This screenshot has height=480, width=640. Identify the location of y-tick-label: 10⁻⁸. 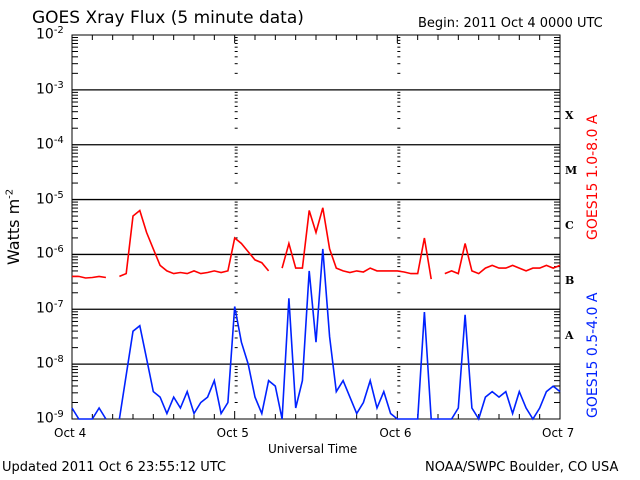
(50, 363).